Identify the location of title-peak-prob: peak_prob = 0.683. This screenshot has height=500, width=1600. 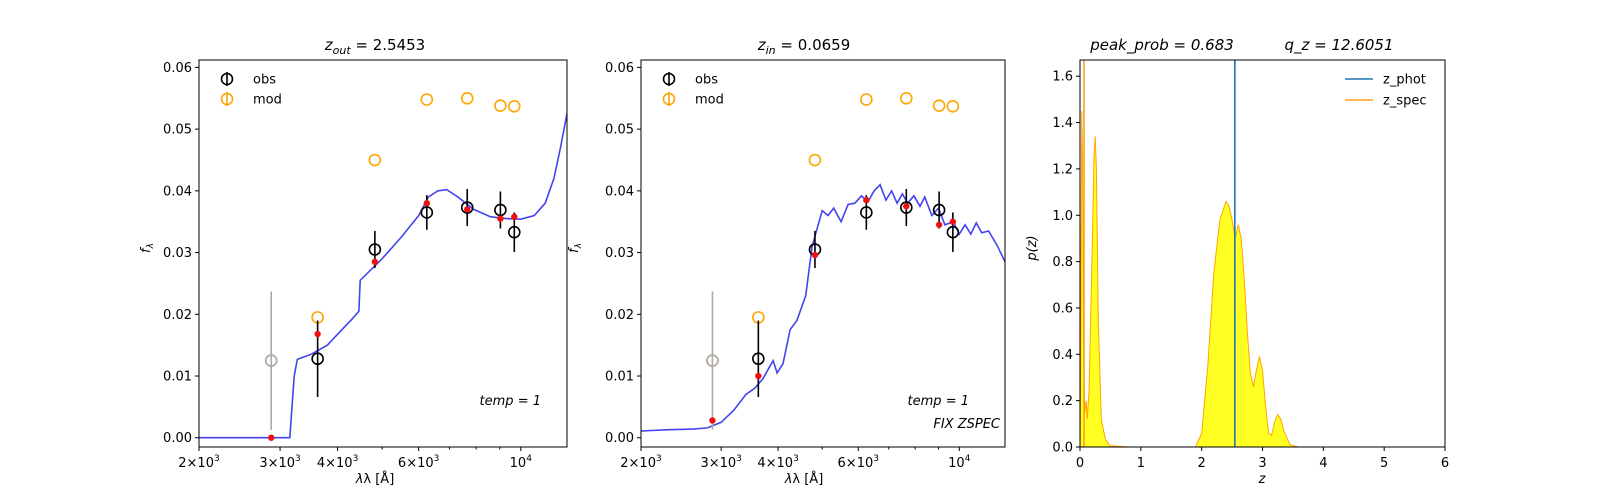
(1161, 45).